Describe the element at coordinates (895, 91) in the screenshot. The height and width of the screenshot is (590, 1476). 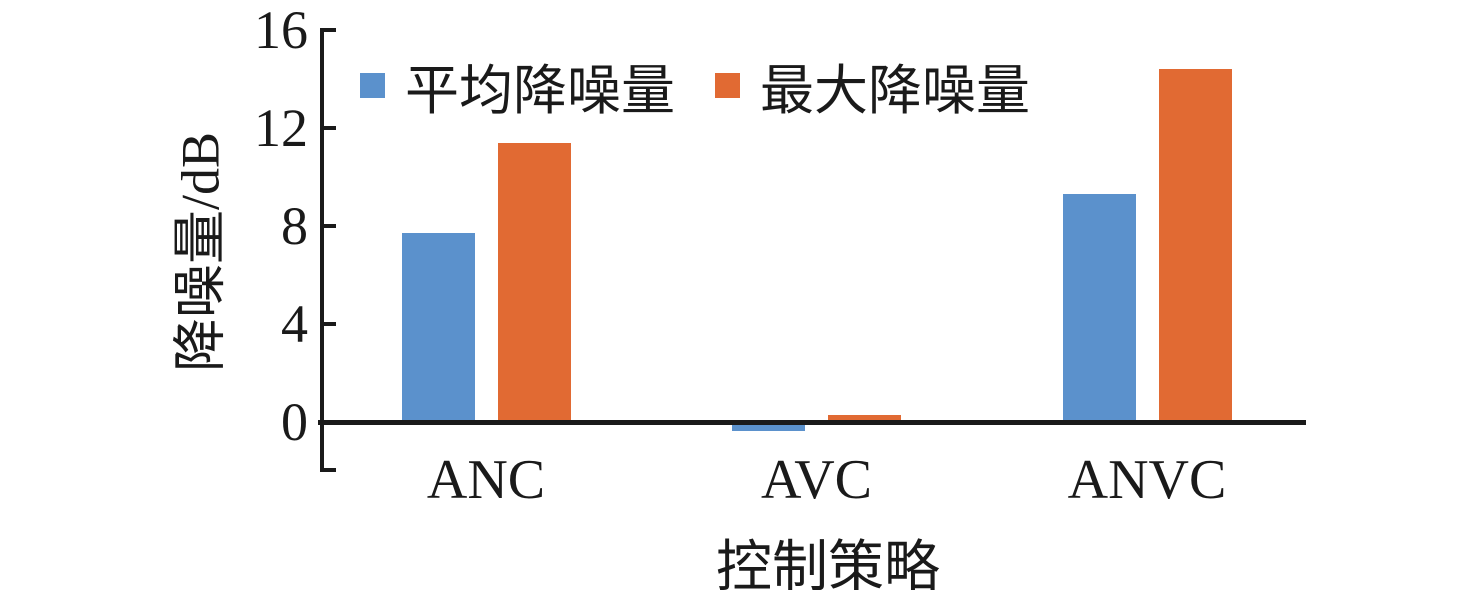
I see `legend-label-maximum: 最大降噪量` at that location.